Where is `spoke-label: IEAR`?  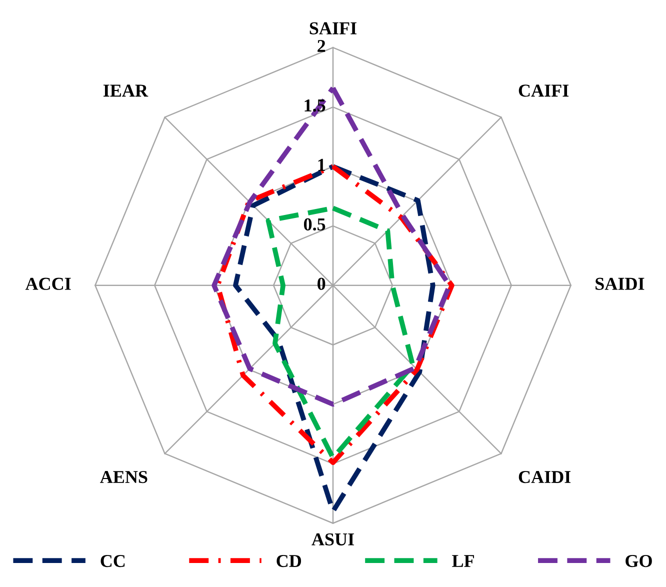 spoke-label: IEAR is located at coordinates (125, 90).